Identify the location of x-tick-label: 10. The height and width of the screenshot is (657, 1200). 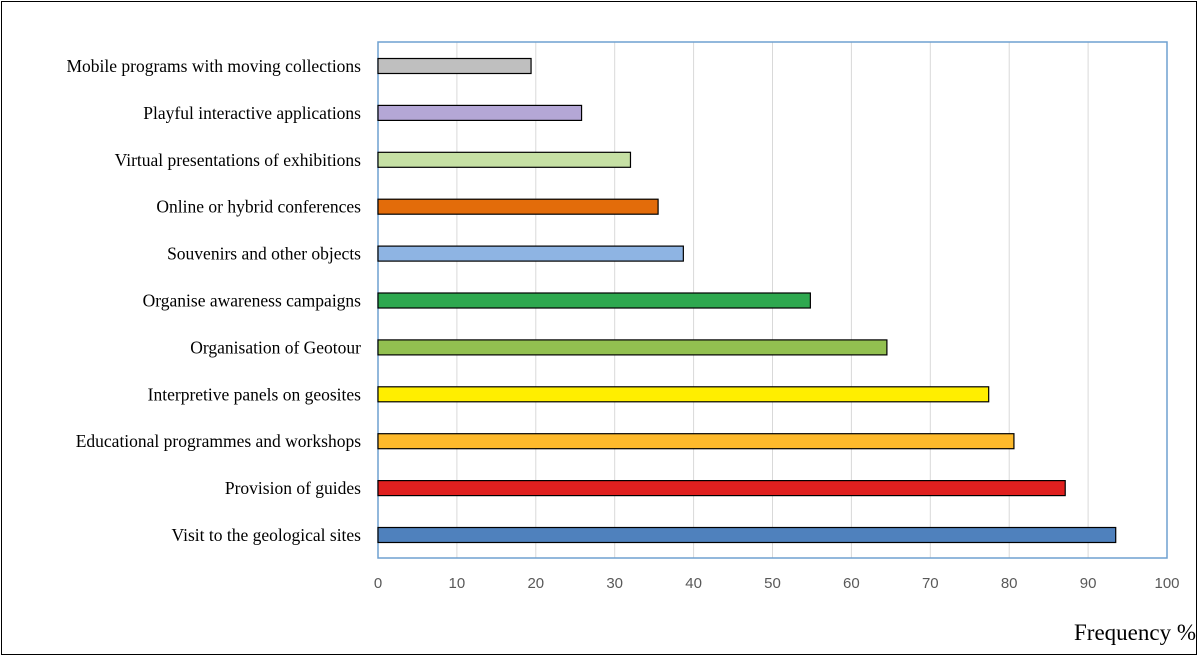
(457, 583).